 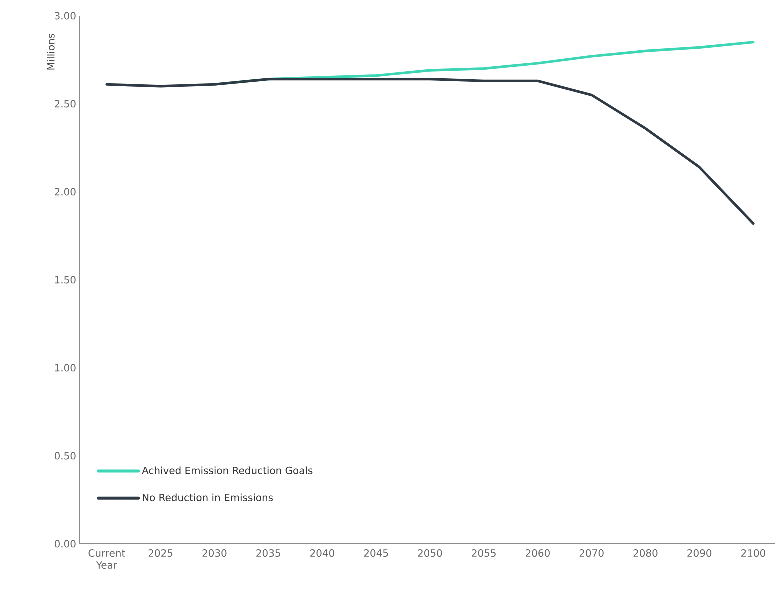 What do you see at coordinates (592, 554) in the screenshot?
I see `x-tick-label: 2070` at bounding box center [592, 554].